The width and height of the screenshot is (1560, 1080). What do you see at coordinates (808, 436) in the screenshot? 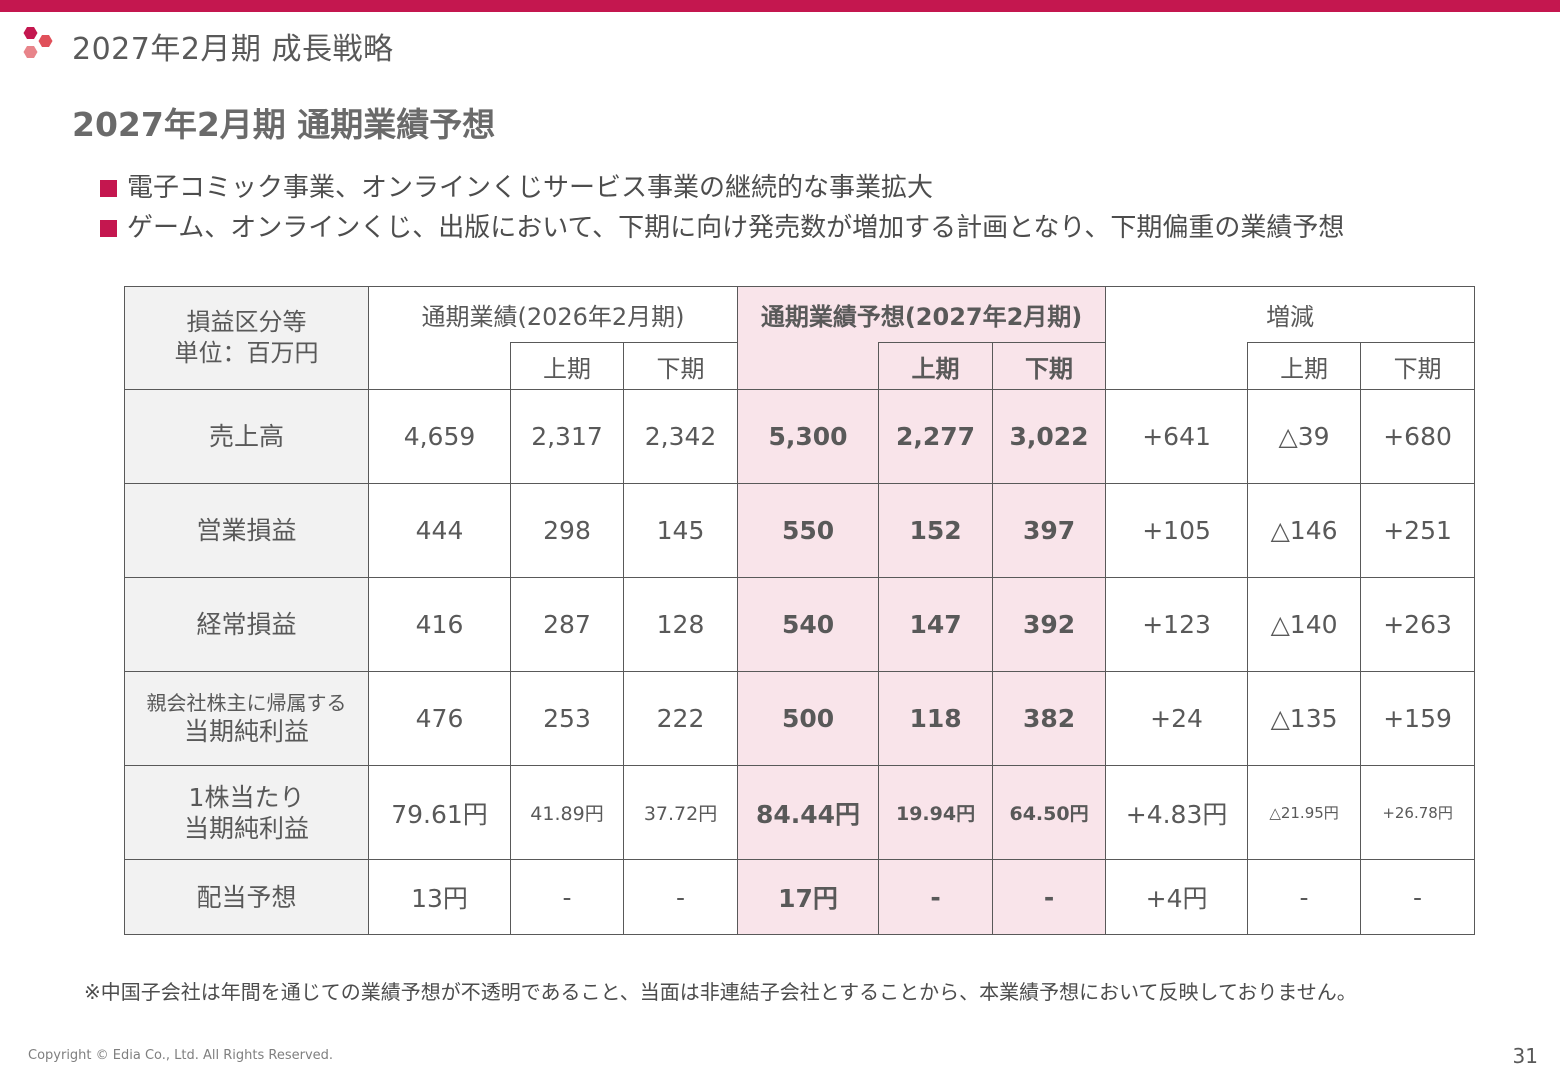
I see `table-cell: 5,300` at bounding box center [808, 436].